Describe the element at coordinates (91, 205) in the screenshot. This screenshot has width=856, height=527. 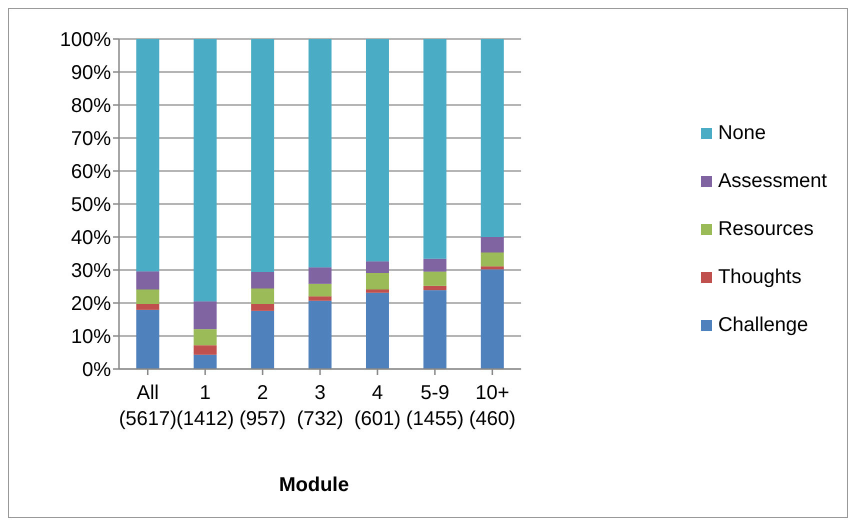
I see `y-tick-label: 50%` at that location.